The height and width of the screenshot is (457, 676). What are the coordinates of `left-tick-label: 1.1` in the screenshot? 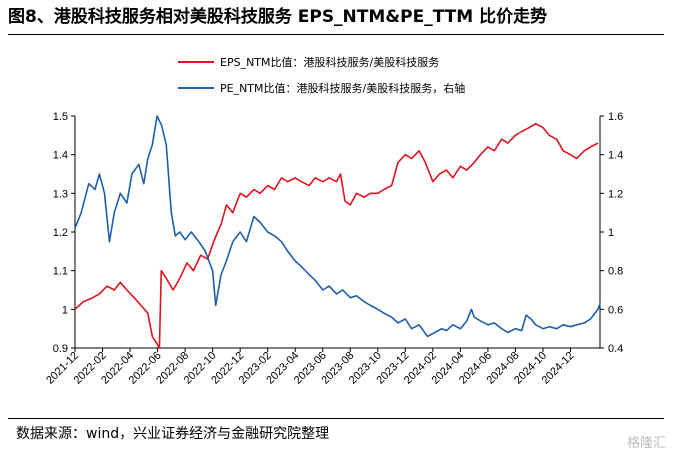 It's located at (60, 272).